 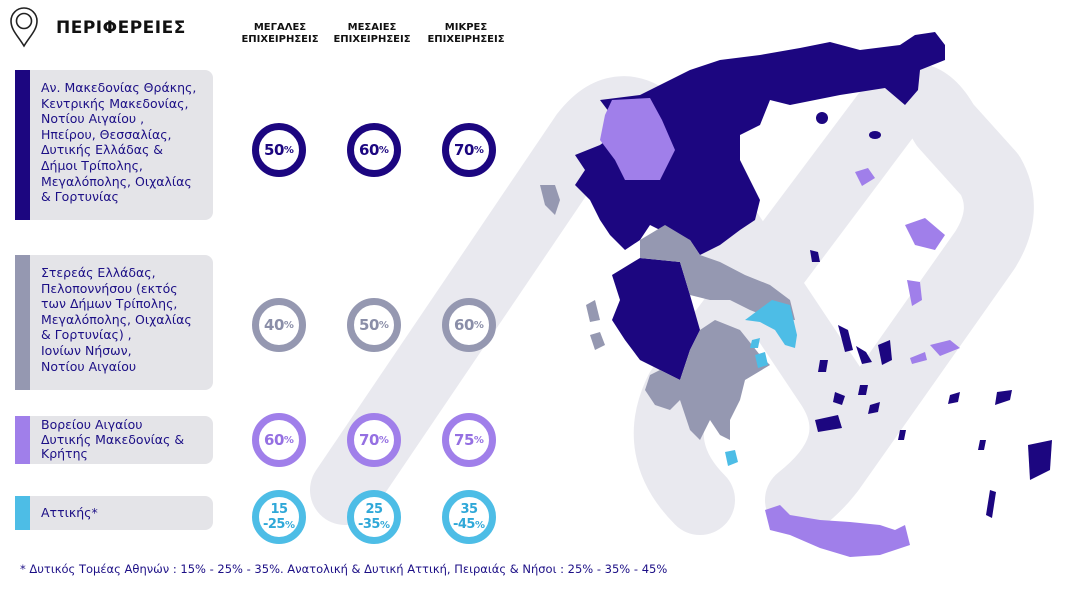 I want to click on rate-medium-group-3: 70%, so click(x=374, y=440).